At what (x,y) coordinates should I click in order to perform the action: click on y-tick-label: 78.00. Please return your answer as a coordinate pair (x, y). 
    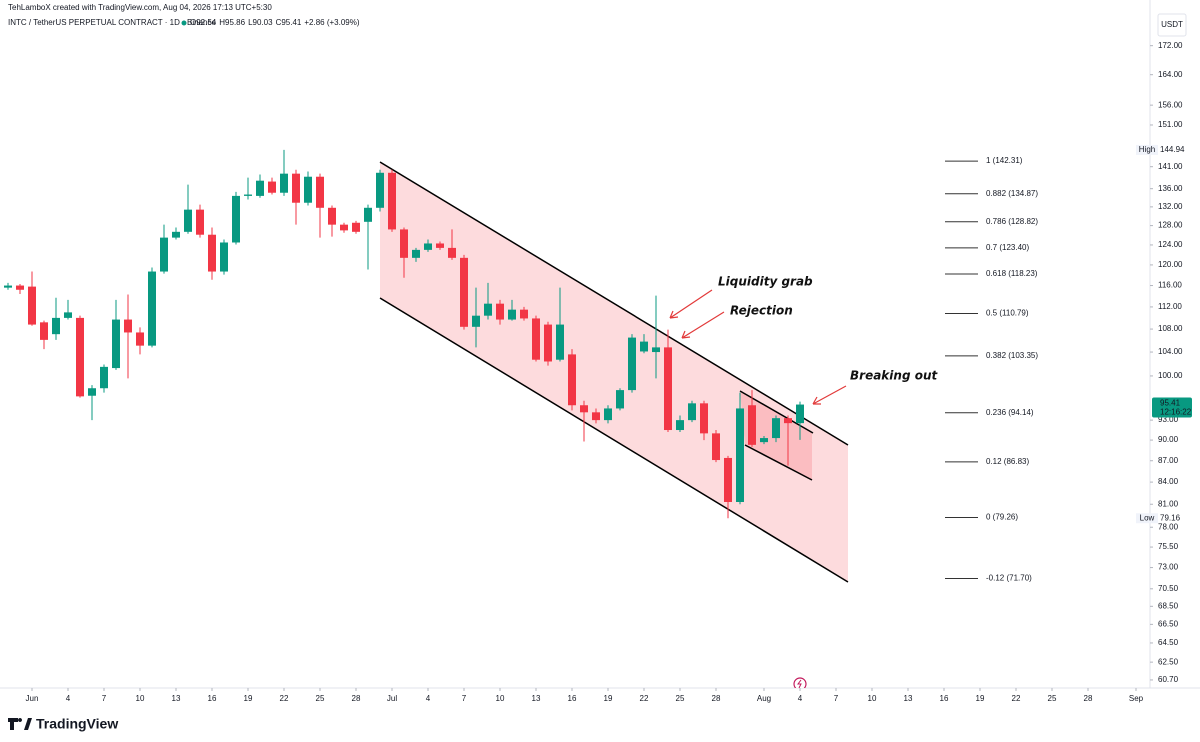
    Looking at the image, I should click on (1168, 526).